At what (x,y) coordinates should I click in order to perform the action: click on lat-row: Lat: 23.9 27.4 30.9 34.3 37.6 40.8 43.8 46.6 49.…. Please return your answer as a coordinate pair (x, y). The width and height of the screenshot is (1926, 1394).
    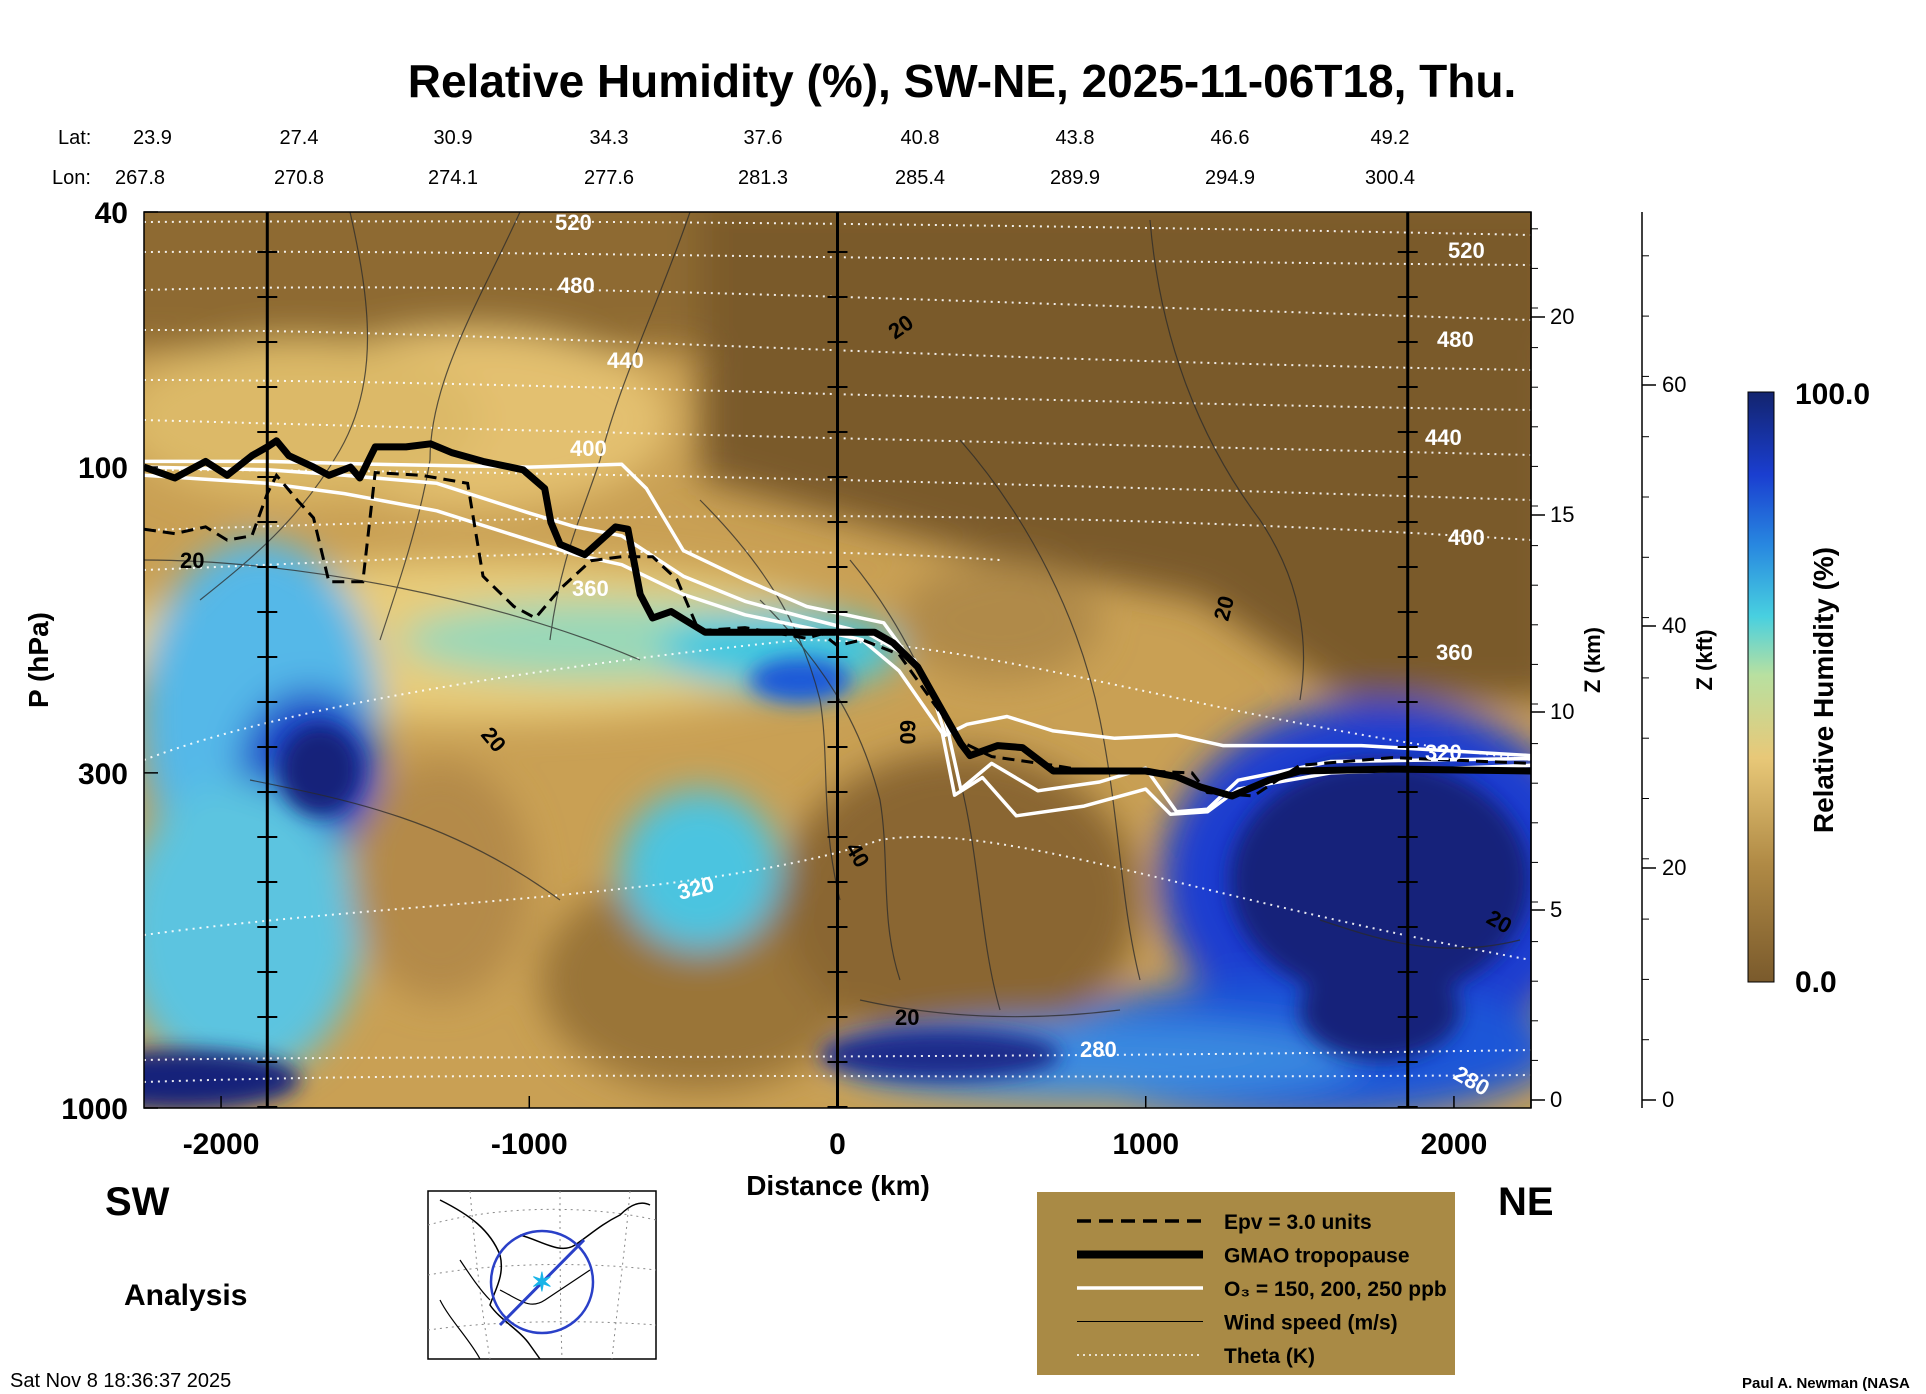
    Looking at the image, I should click on (733, 138).